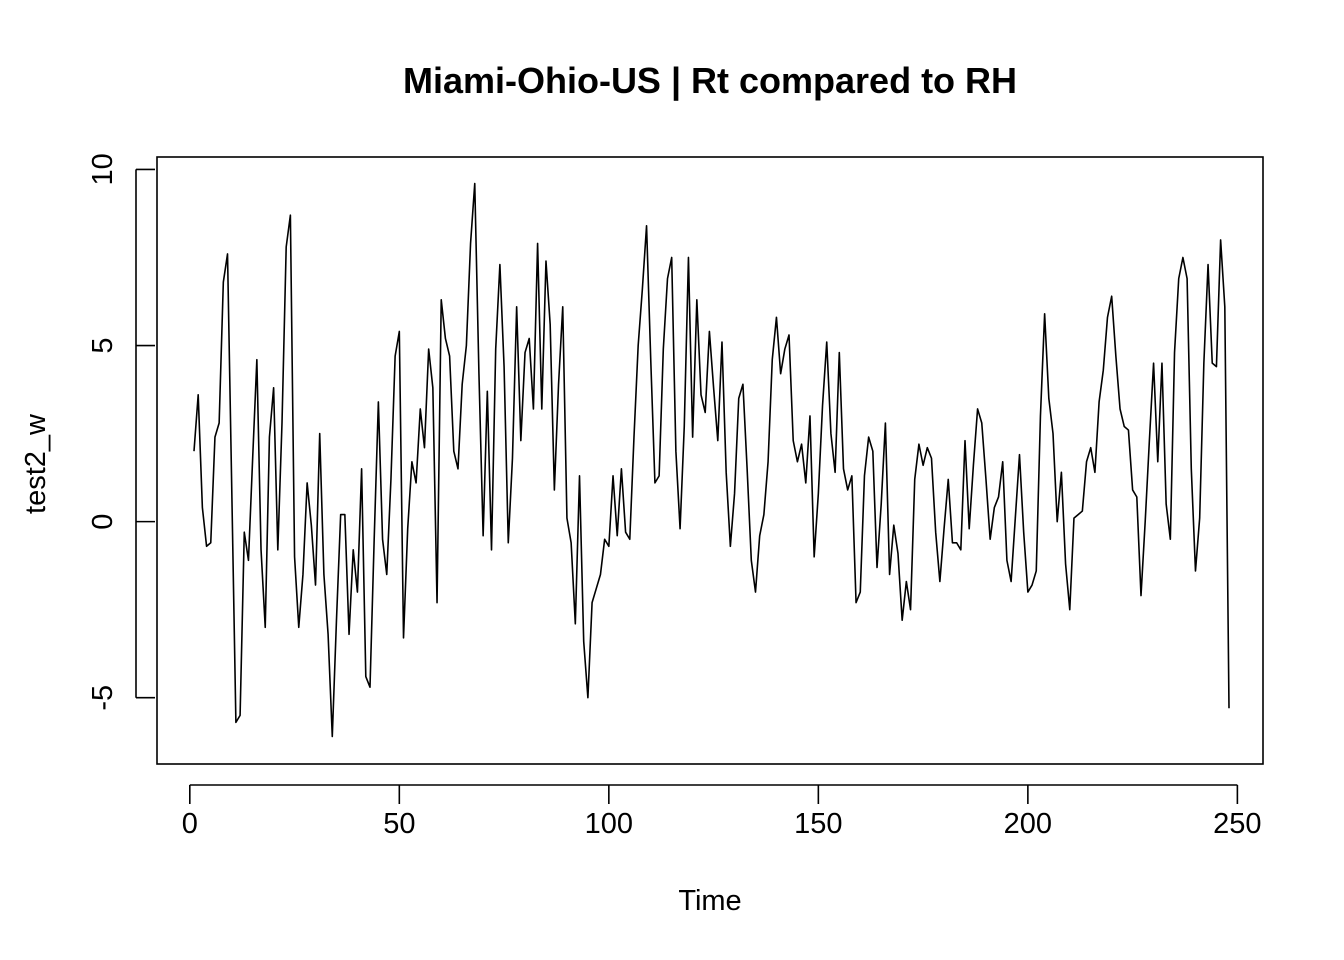 Image resolution: width=1344 pixels, height=960 pixels. I want to click on y-tick-label: 10, so click(103, 169).